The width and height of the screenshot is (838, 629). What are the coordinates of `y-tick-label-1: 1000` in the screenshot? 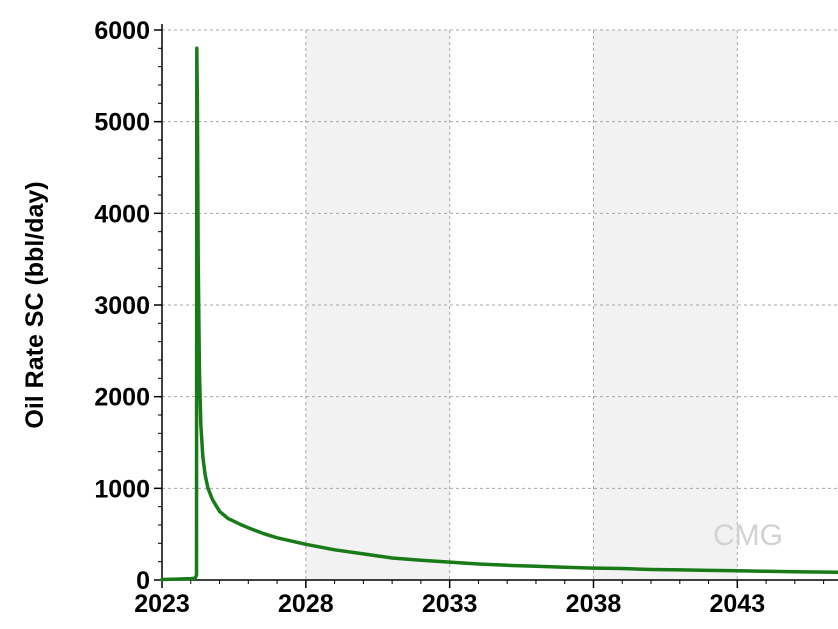 It's located at (122, 489).